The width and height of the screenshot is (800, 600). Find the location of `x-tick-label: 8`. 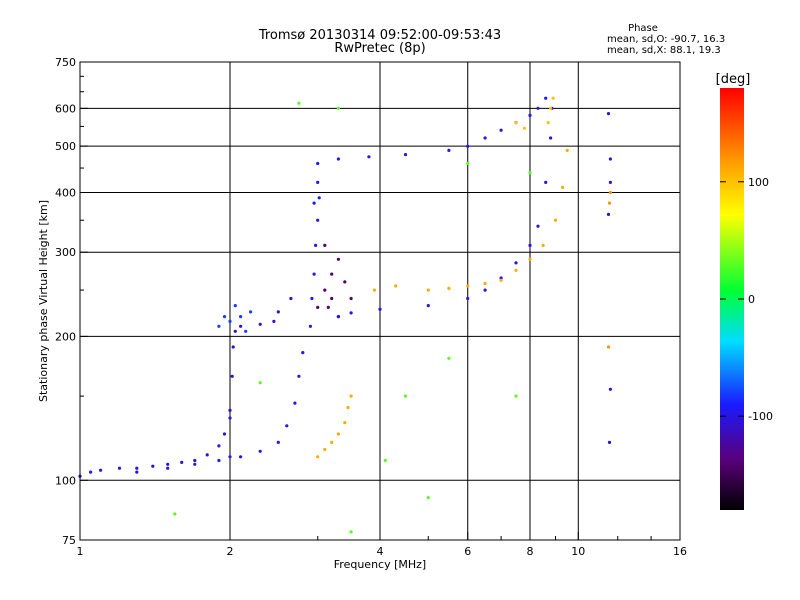

x-tick-label: 8 is located at coordinates (530, 551).